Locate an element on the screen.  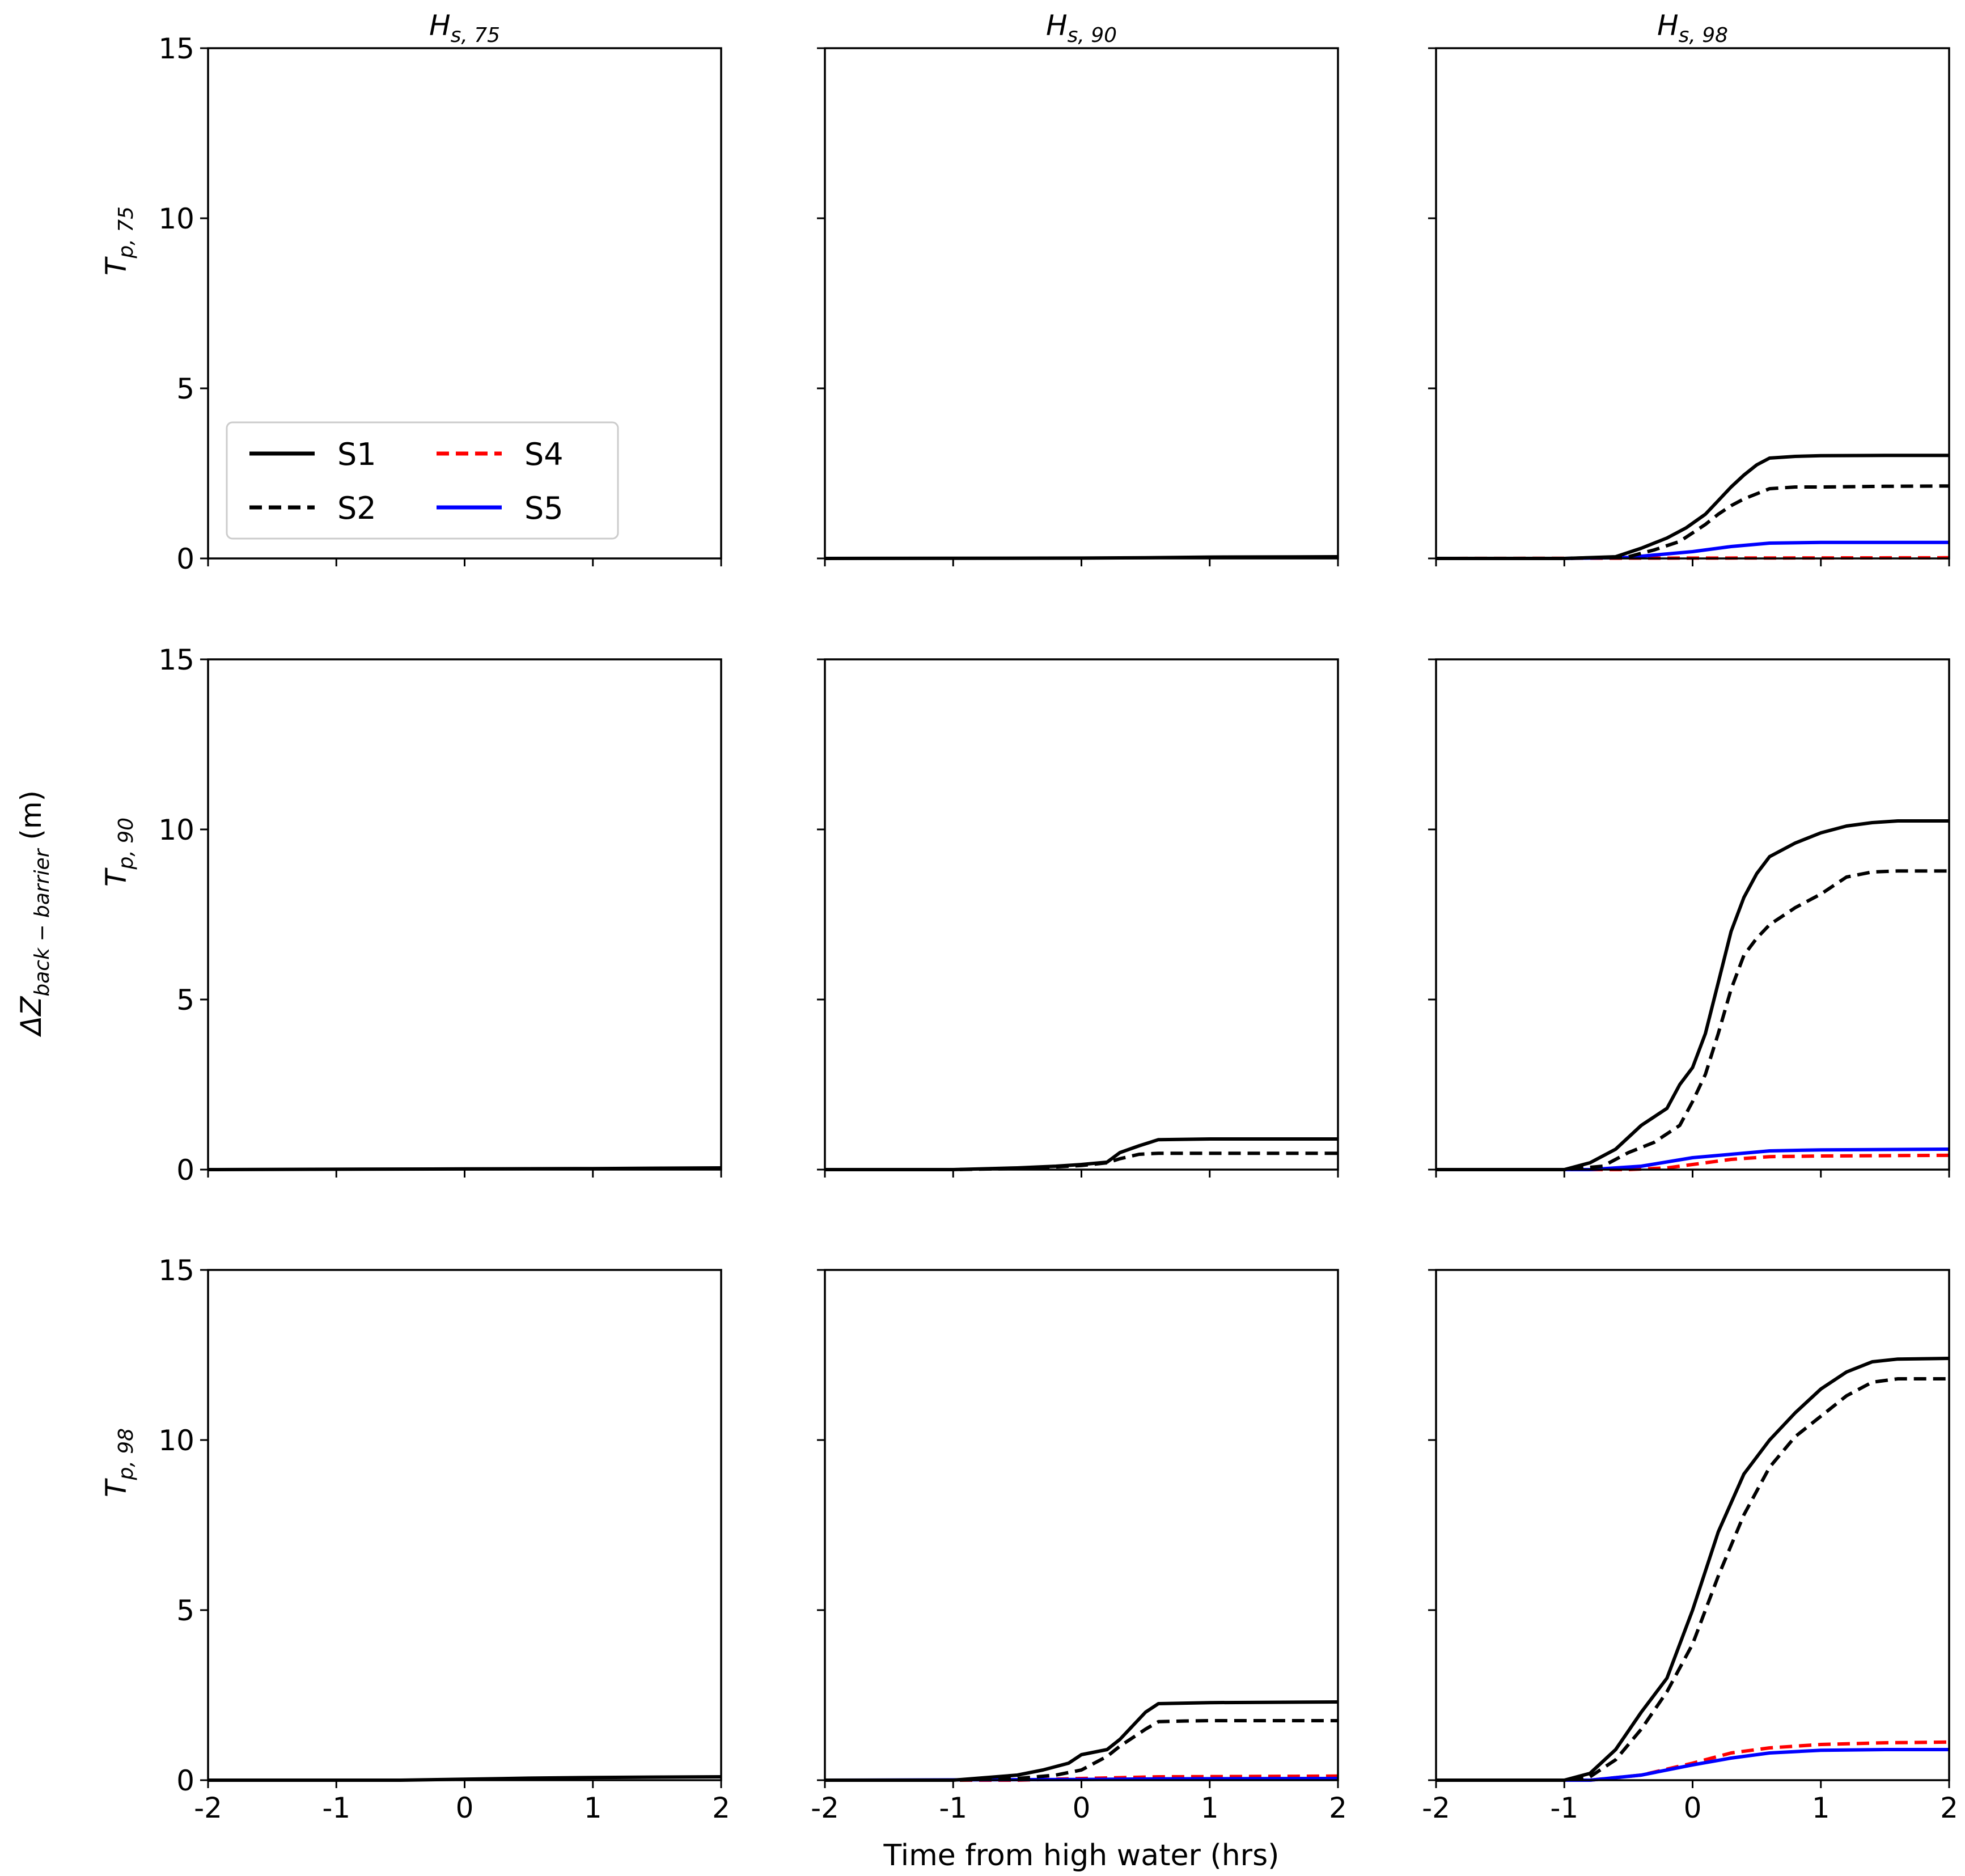
legend-label-s4: S4 is located at coordinates (544, 454).